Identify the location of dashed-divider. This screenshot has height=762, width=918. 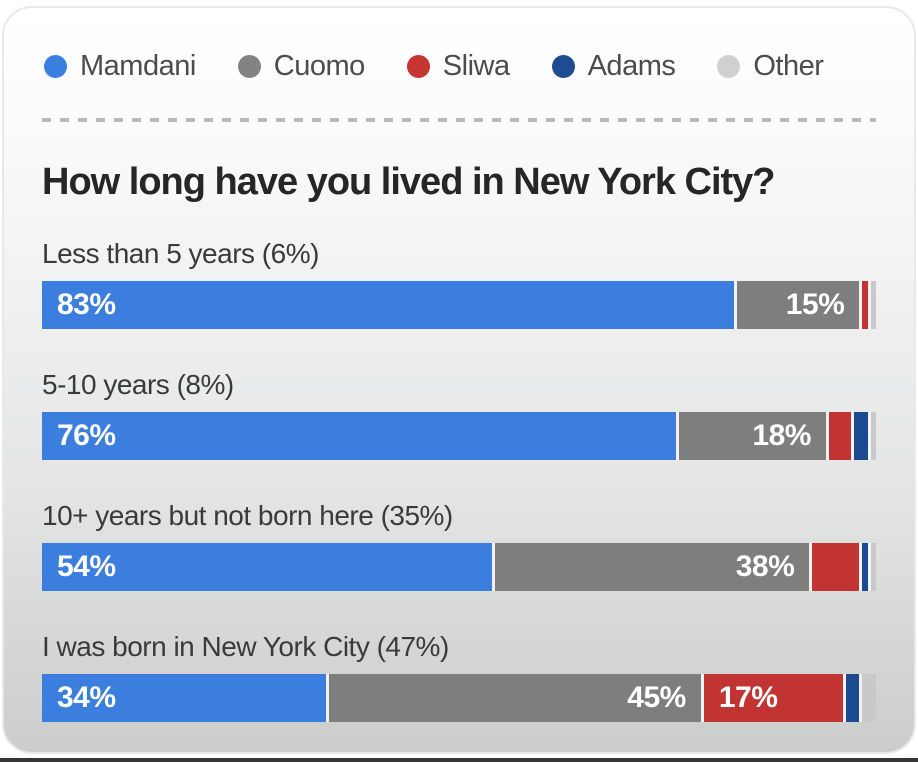
(459, 120).